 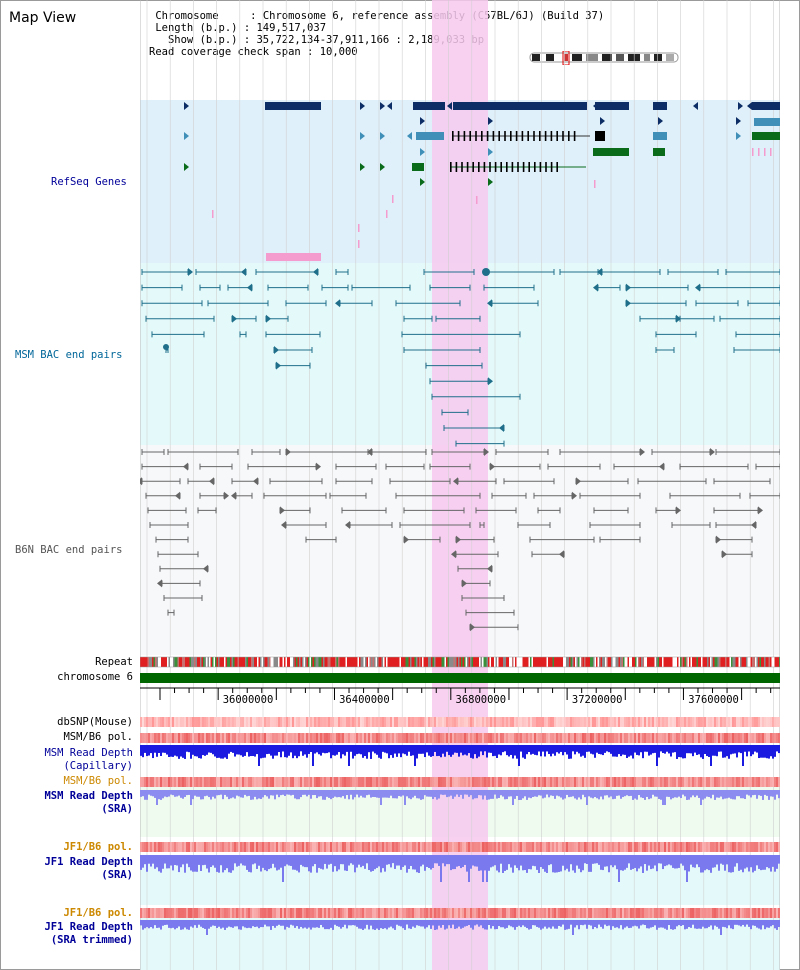 What do you see at coordinates (495, 167) in the screenshot?
I see `gene-exon` at bounding box center [495, 167].